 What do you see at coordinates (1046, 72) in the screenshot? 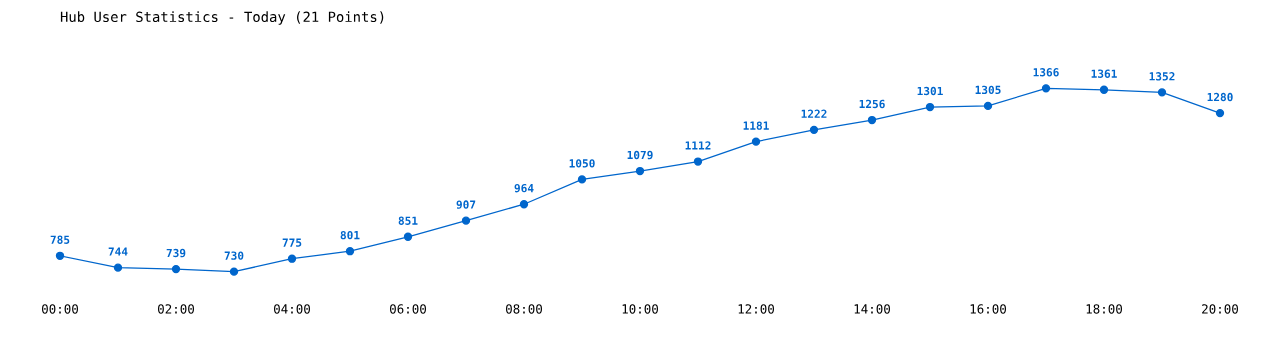
I see `data-label: 1366` at bounding box center [1046, 72].